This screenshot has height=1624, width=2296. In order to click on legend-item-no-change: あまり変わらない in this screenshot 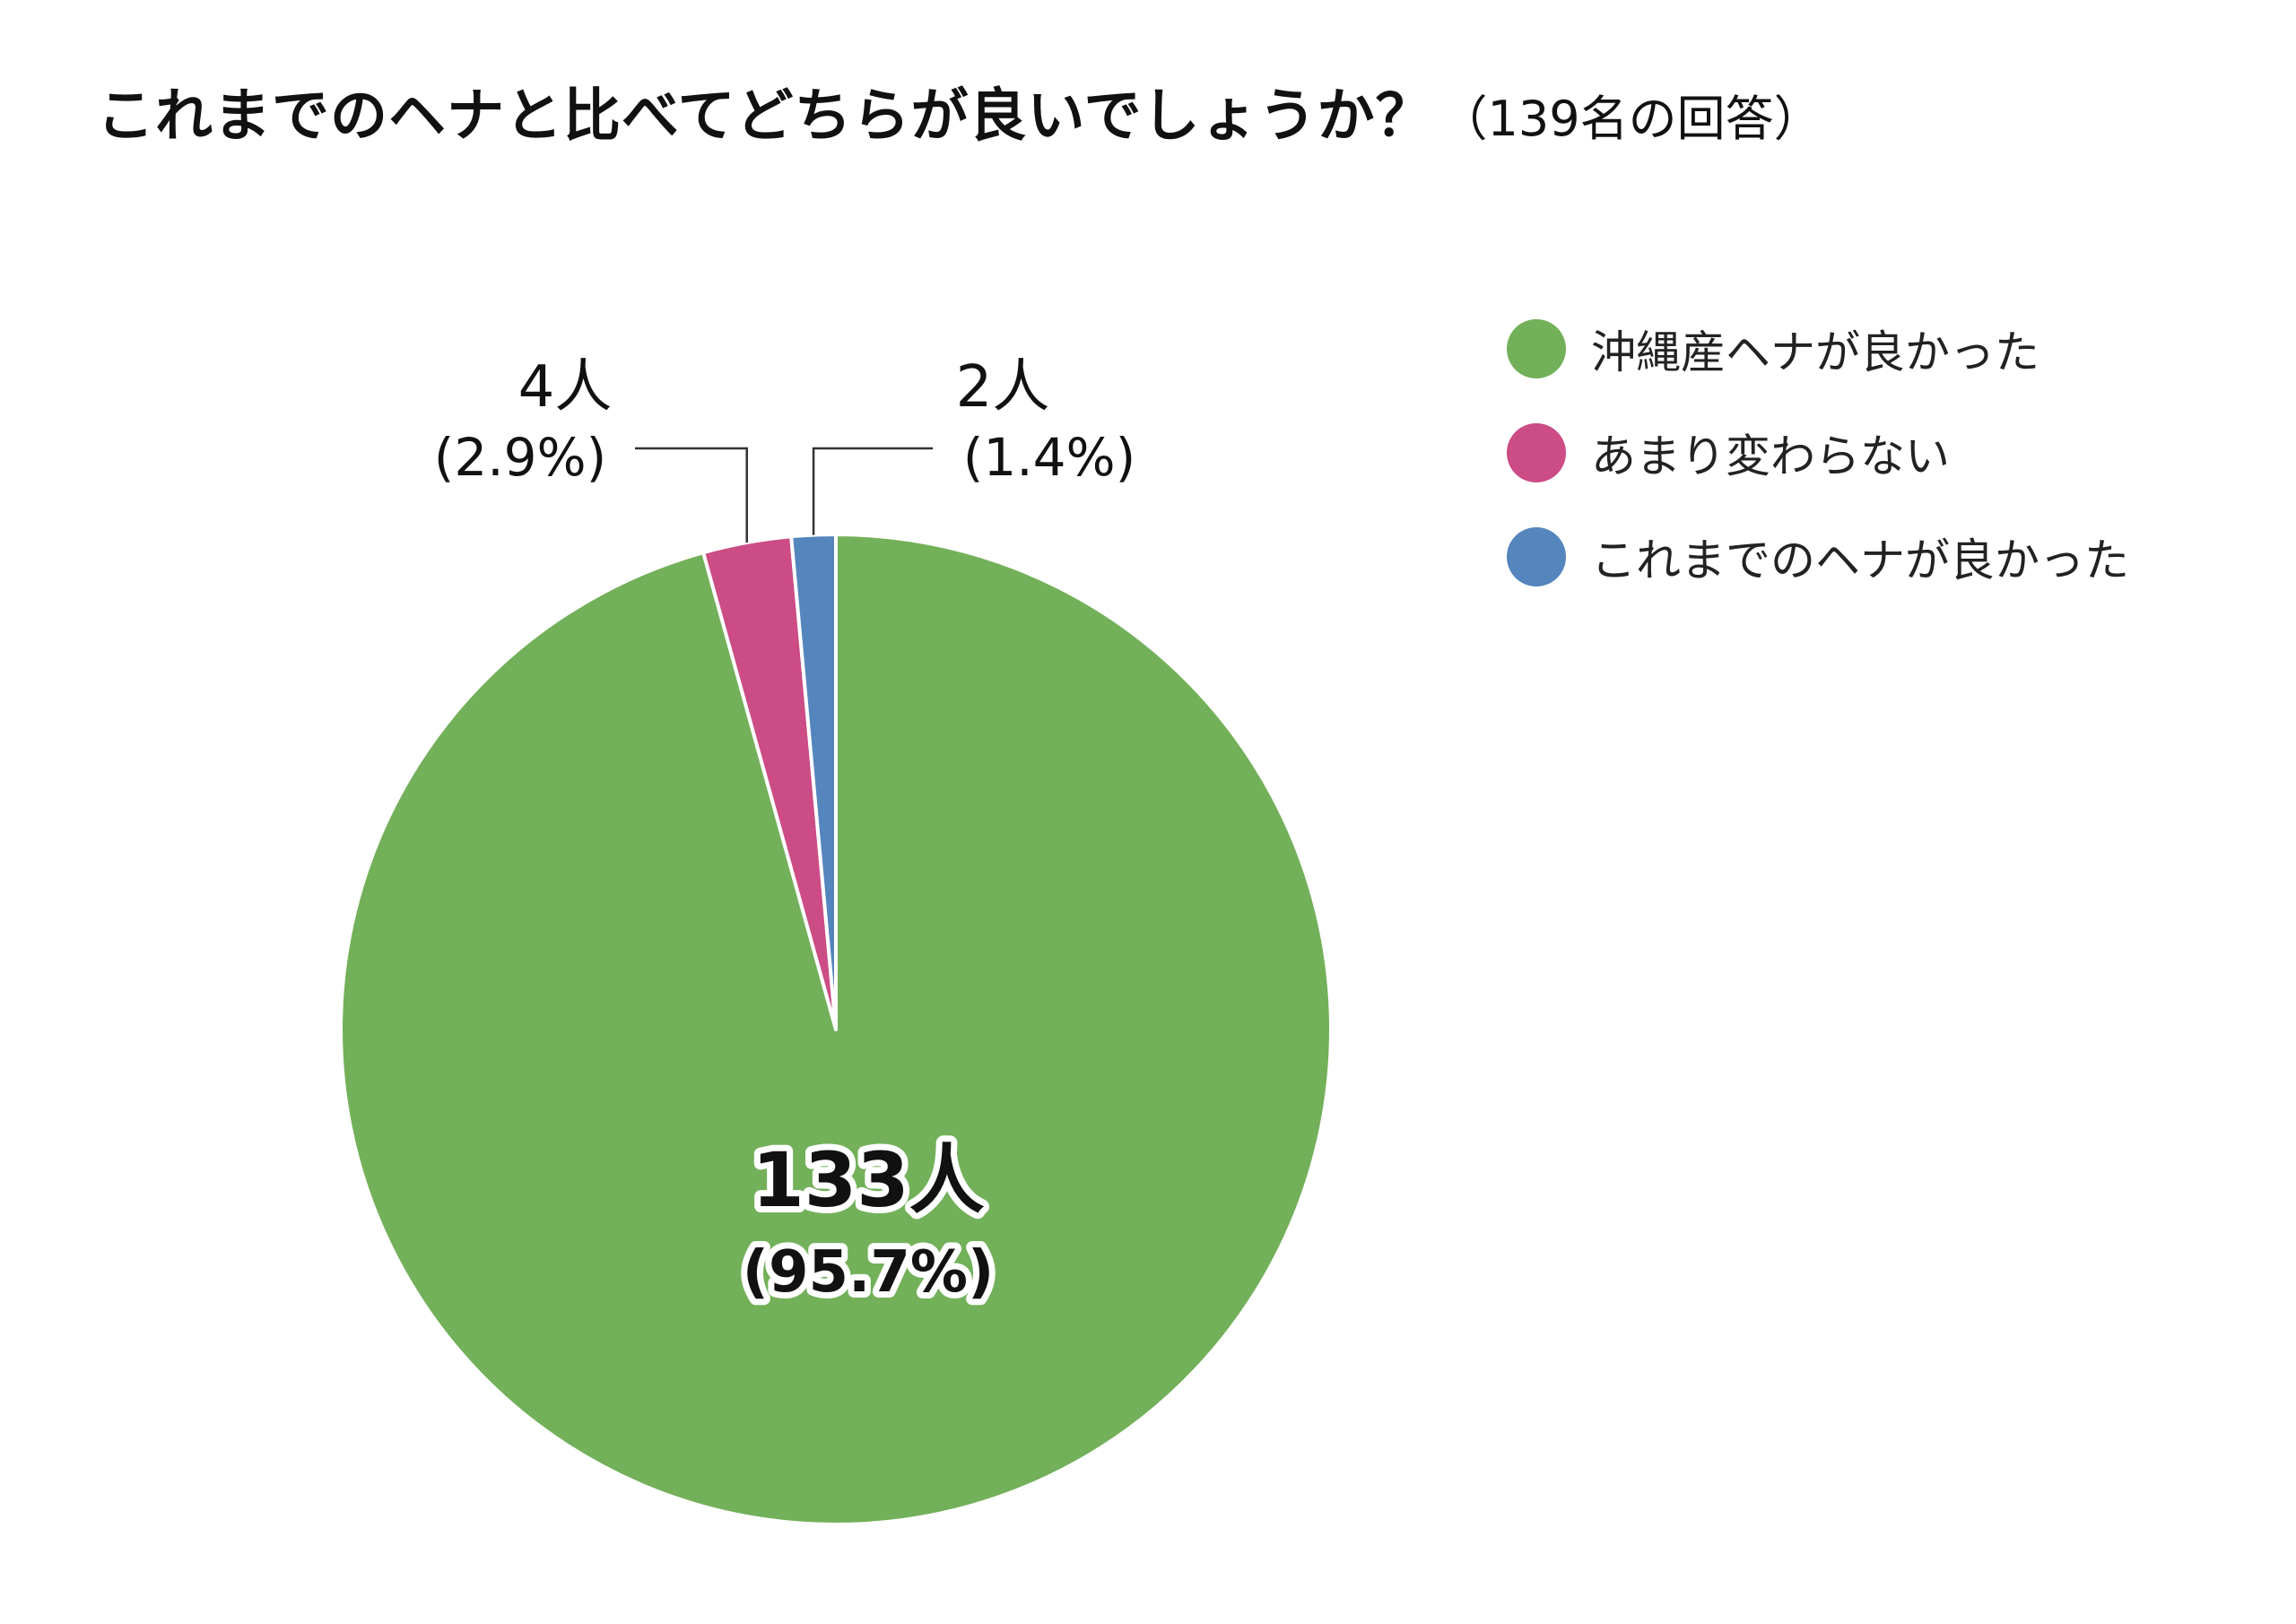, I will do `click(1818, 452)`.